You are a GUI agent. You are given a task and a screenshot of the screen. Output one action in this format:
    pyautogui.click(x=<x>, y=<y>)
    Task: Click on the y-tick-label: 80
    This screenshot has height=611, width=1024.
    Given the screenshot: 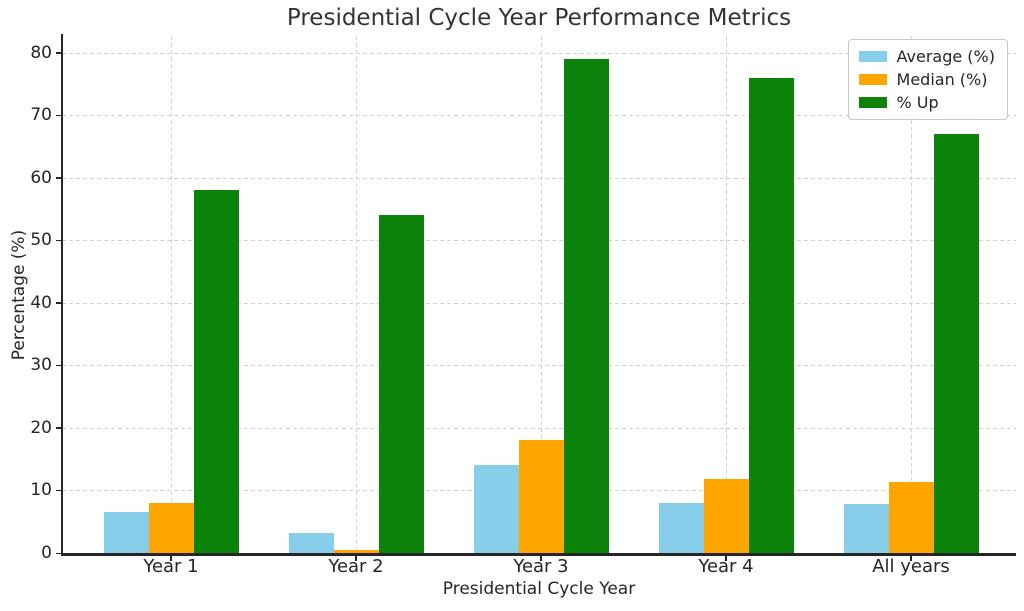 What is the action you would take?
    pyautogui.click(x=41, y=52)
    